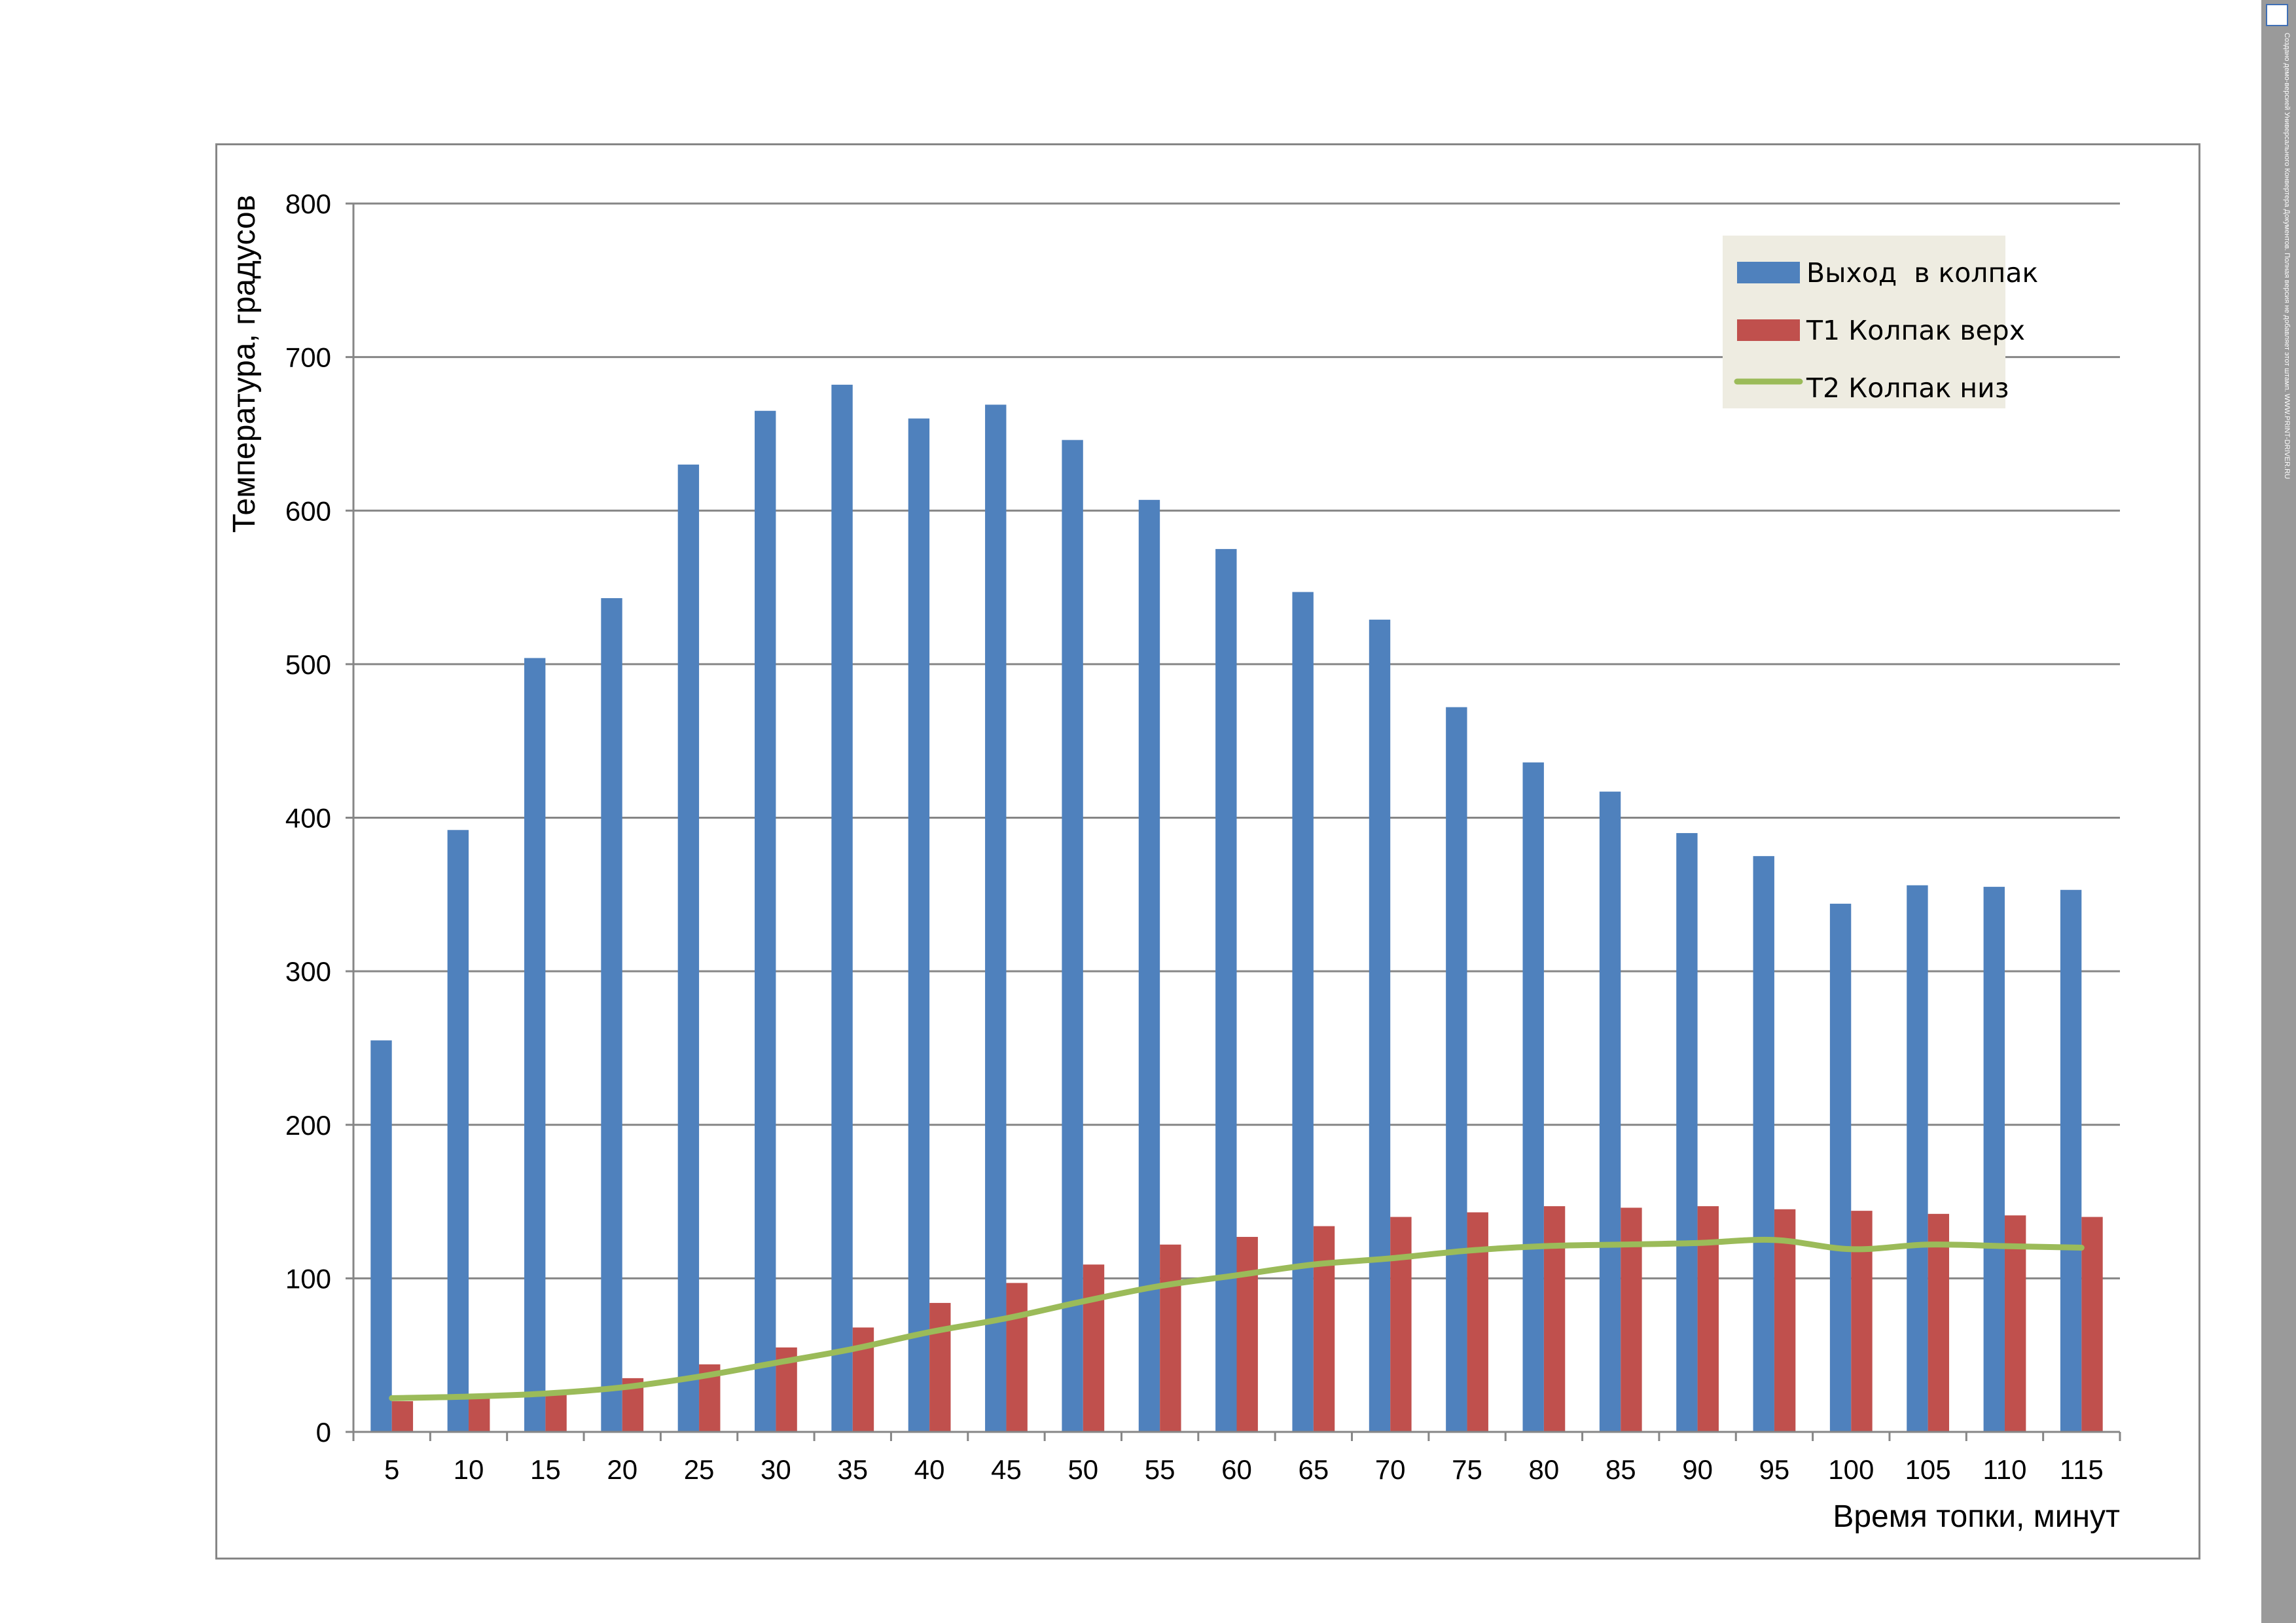 The height and width of the screenshot is (1623, 2296). What do you see at coordinates (308, 203) in the screenshot?
I see `y-tick-label-800: 800` at bounding box center [308, 203].